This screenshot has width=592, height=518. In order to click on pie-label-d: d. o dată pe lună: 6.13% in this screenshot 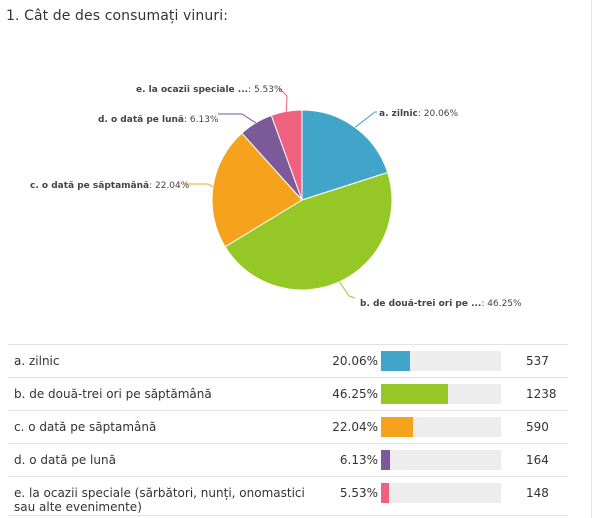, I will do `click(158, 120)`.